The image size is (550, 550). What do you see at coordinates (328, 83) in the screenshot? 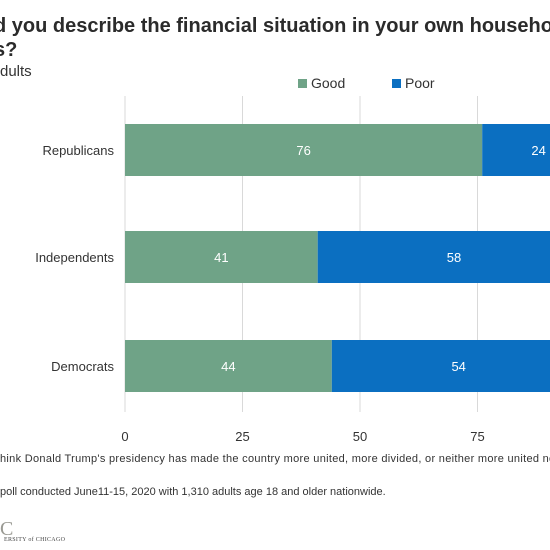
I see `legend-label-good: Good` at bounding box center [328, 83].